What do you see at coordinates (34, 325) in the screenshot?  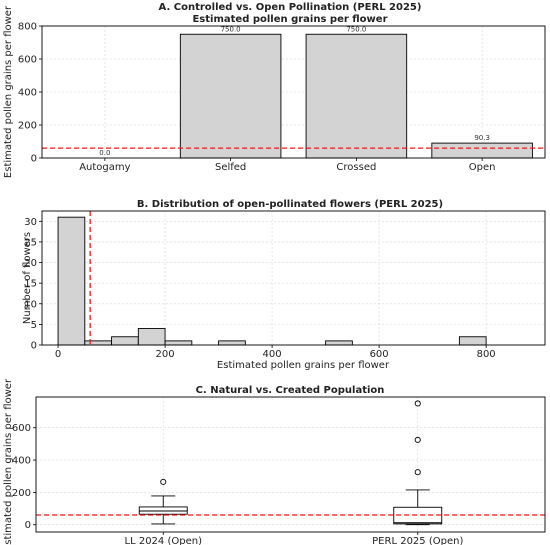 I see `ytick-label: 5` at bounding box center [34, 325].